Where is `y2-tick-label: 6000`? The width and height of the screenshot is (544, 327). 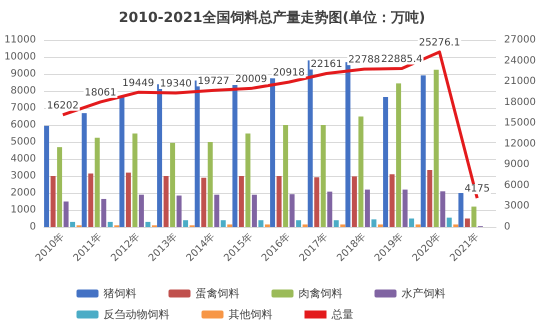
y2-tick-label: 6000 is located at coordinates (517, 185).